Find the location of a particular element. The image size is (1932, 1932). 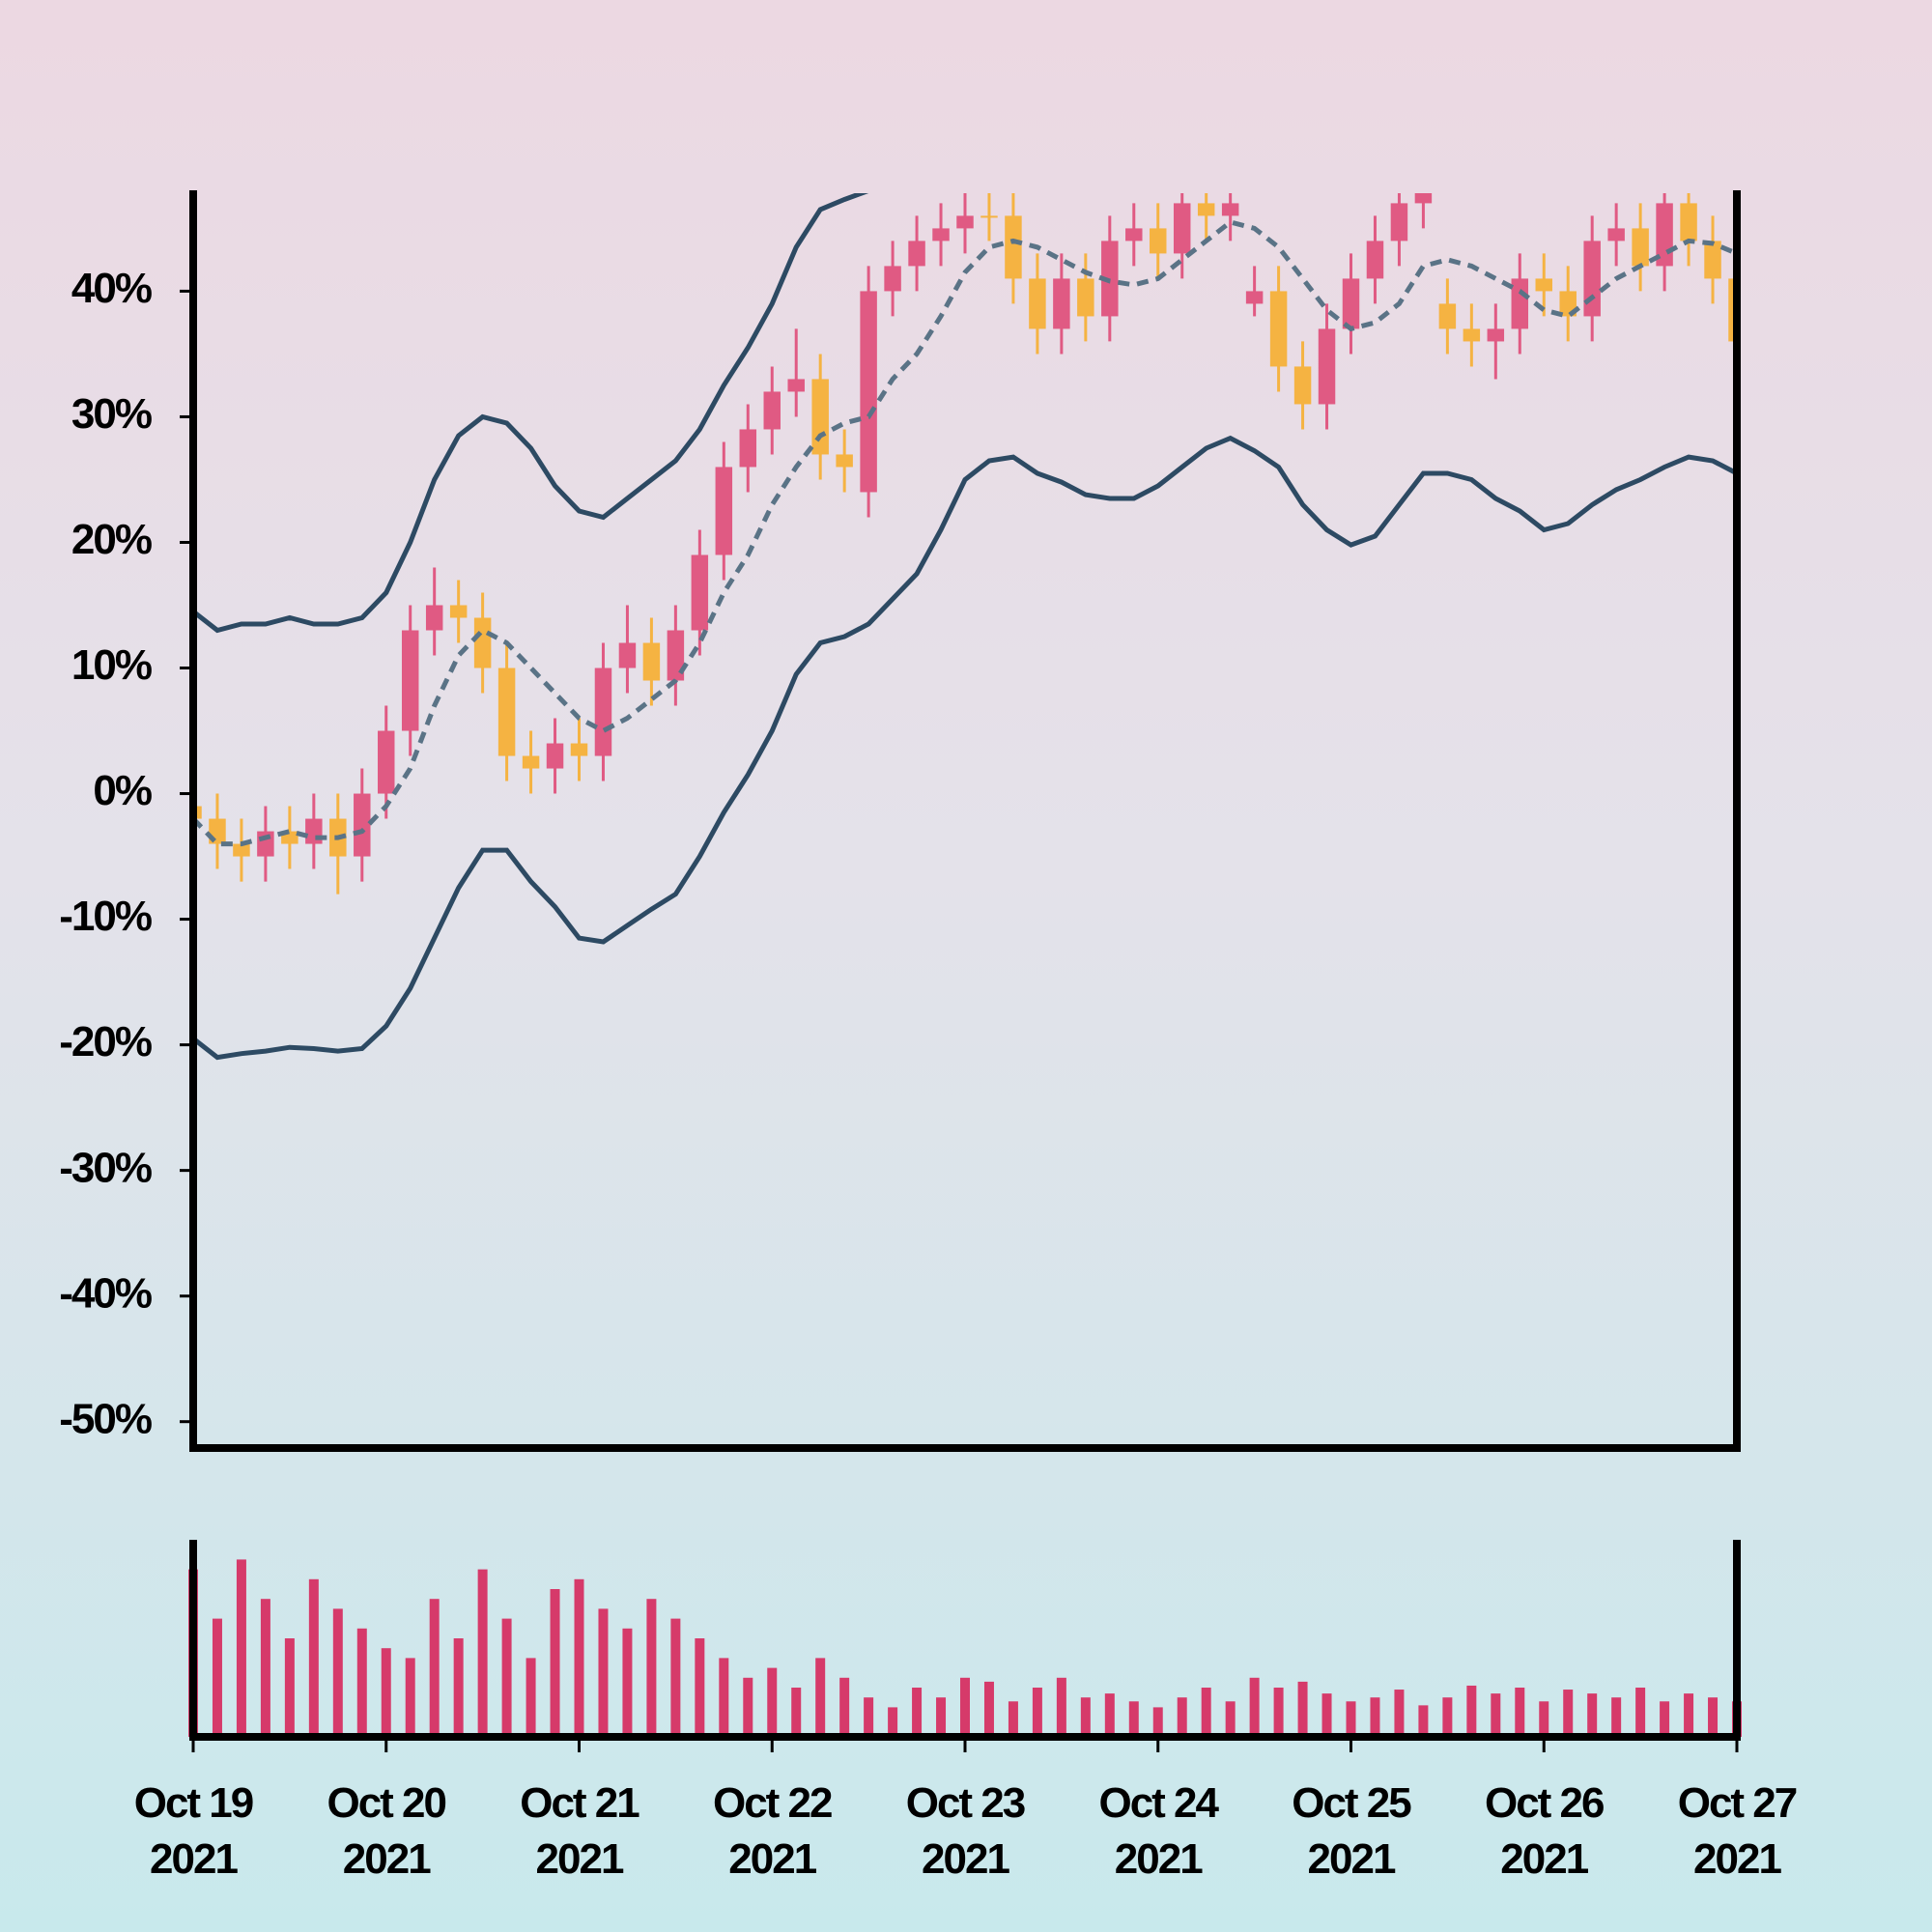

x-tick-label: Oct 21 2021 is located at coordinates (580, 1831).